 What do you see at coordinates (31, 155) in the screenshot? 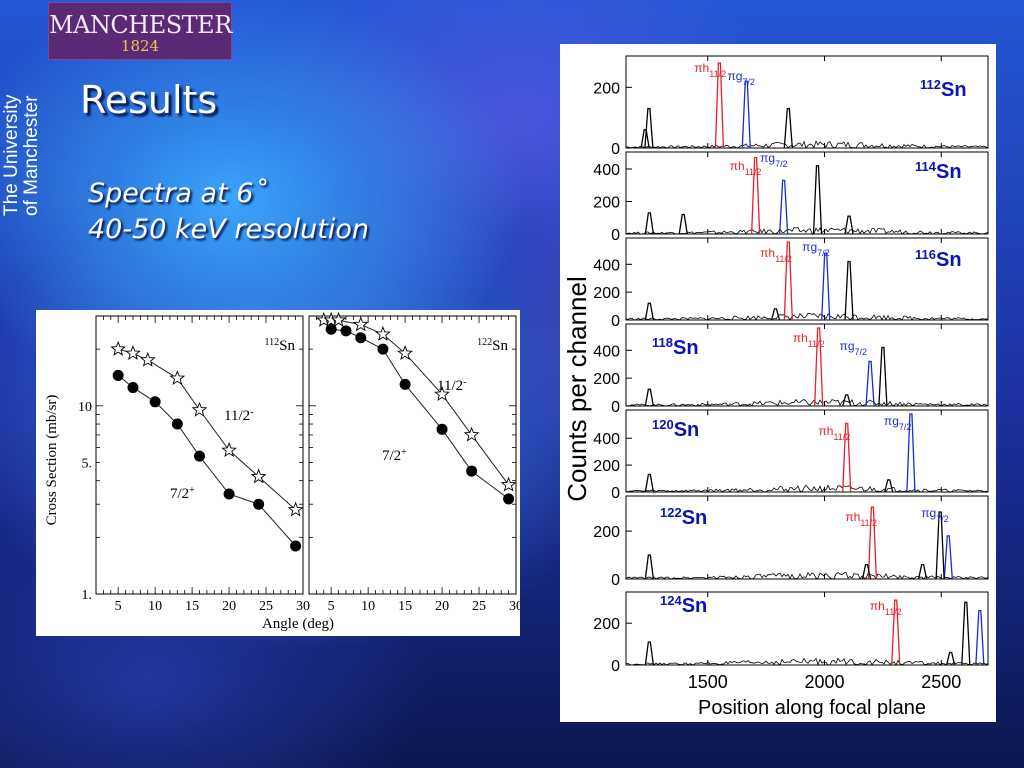
I see `vertical-label-line2: of Manchester` at bounding box center [31, 155].